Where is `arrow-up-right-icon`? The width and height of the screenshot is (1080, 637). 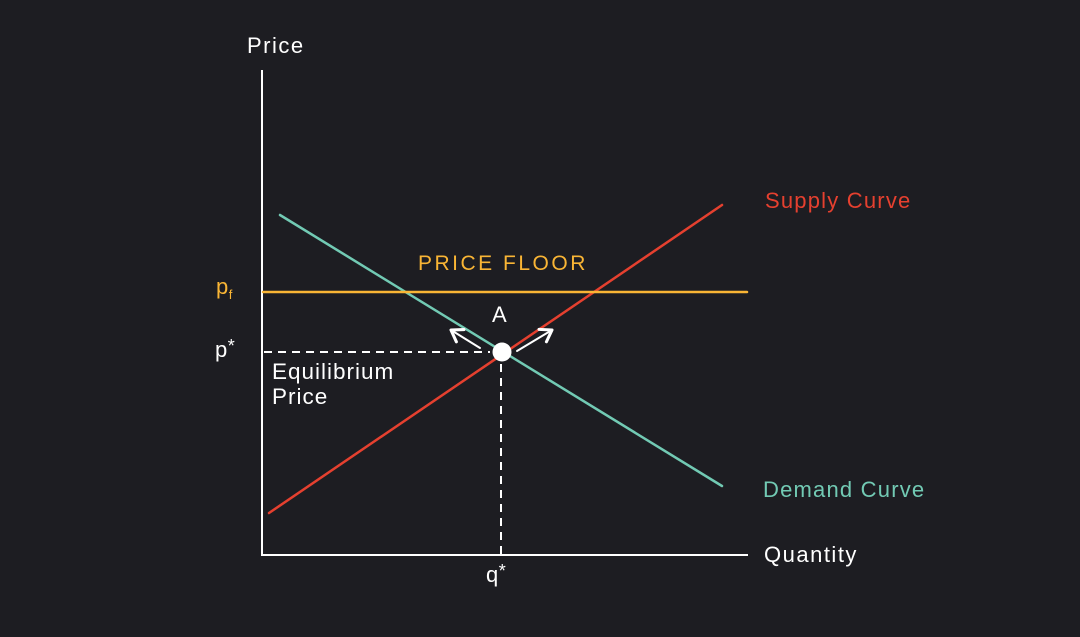 arrow-up-right-icon is located at coordinates (535, 339).